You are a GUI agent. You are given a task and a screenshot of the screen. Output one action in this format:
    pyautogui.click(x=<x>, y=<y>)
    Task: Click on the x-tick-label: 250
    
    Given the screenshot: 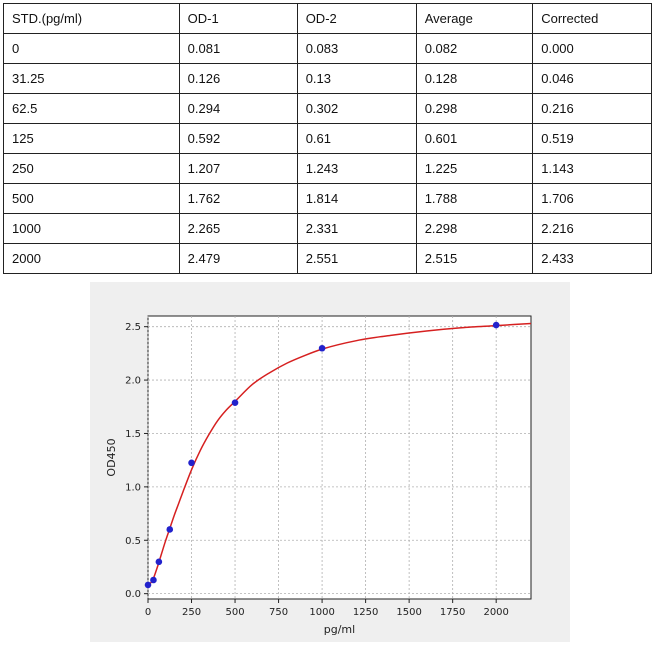 What is the action you would take?
    pyautogui.click(x=191, y=612)
    